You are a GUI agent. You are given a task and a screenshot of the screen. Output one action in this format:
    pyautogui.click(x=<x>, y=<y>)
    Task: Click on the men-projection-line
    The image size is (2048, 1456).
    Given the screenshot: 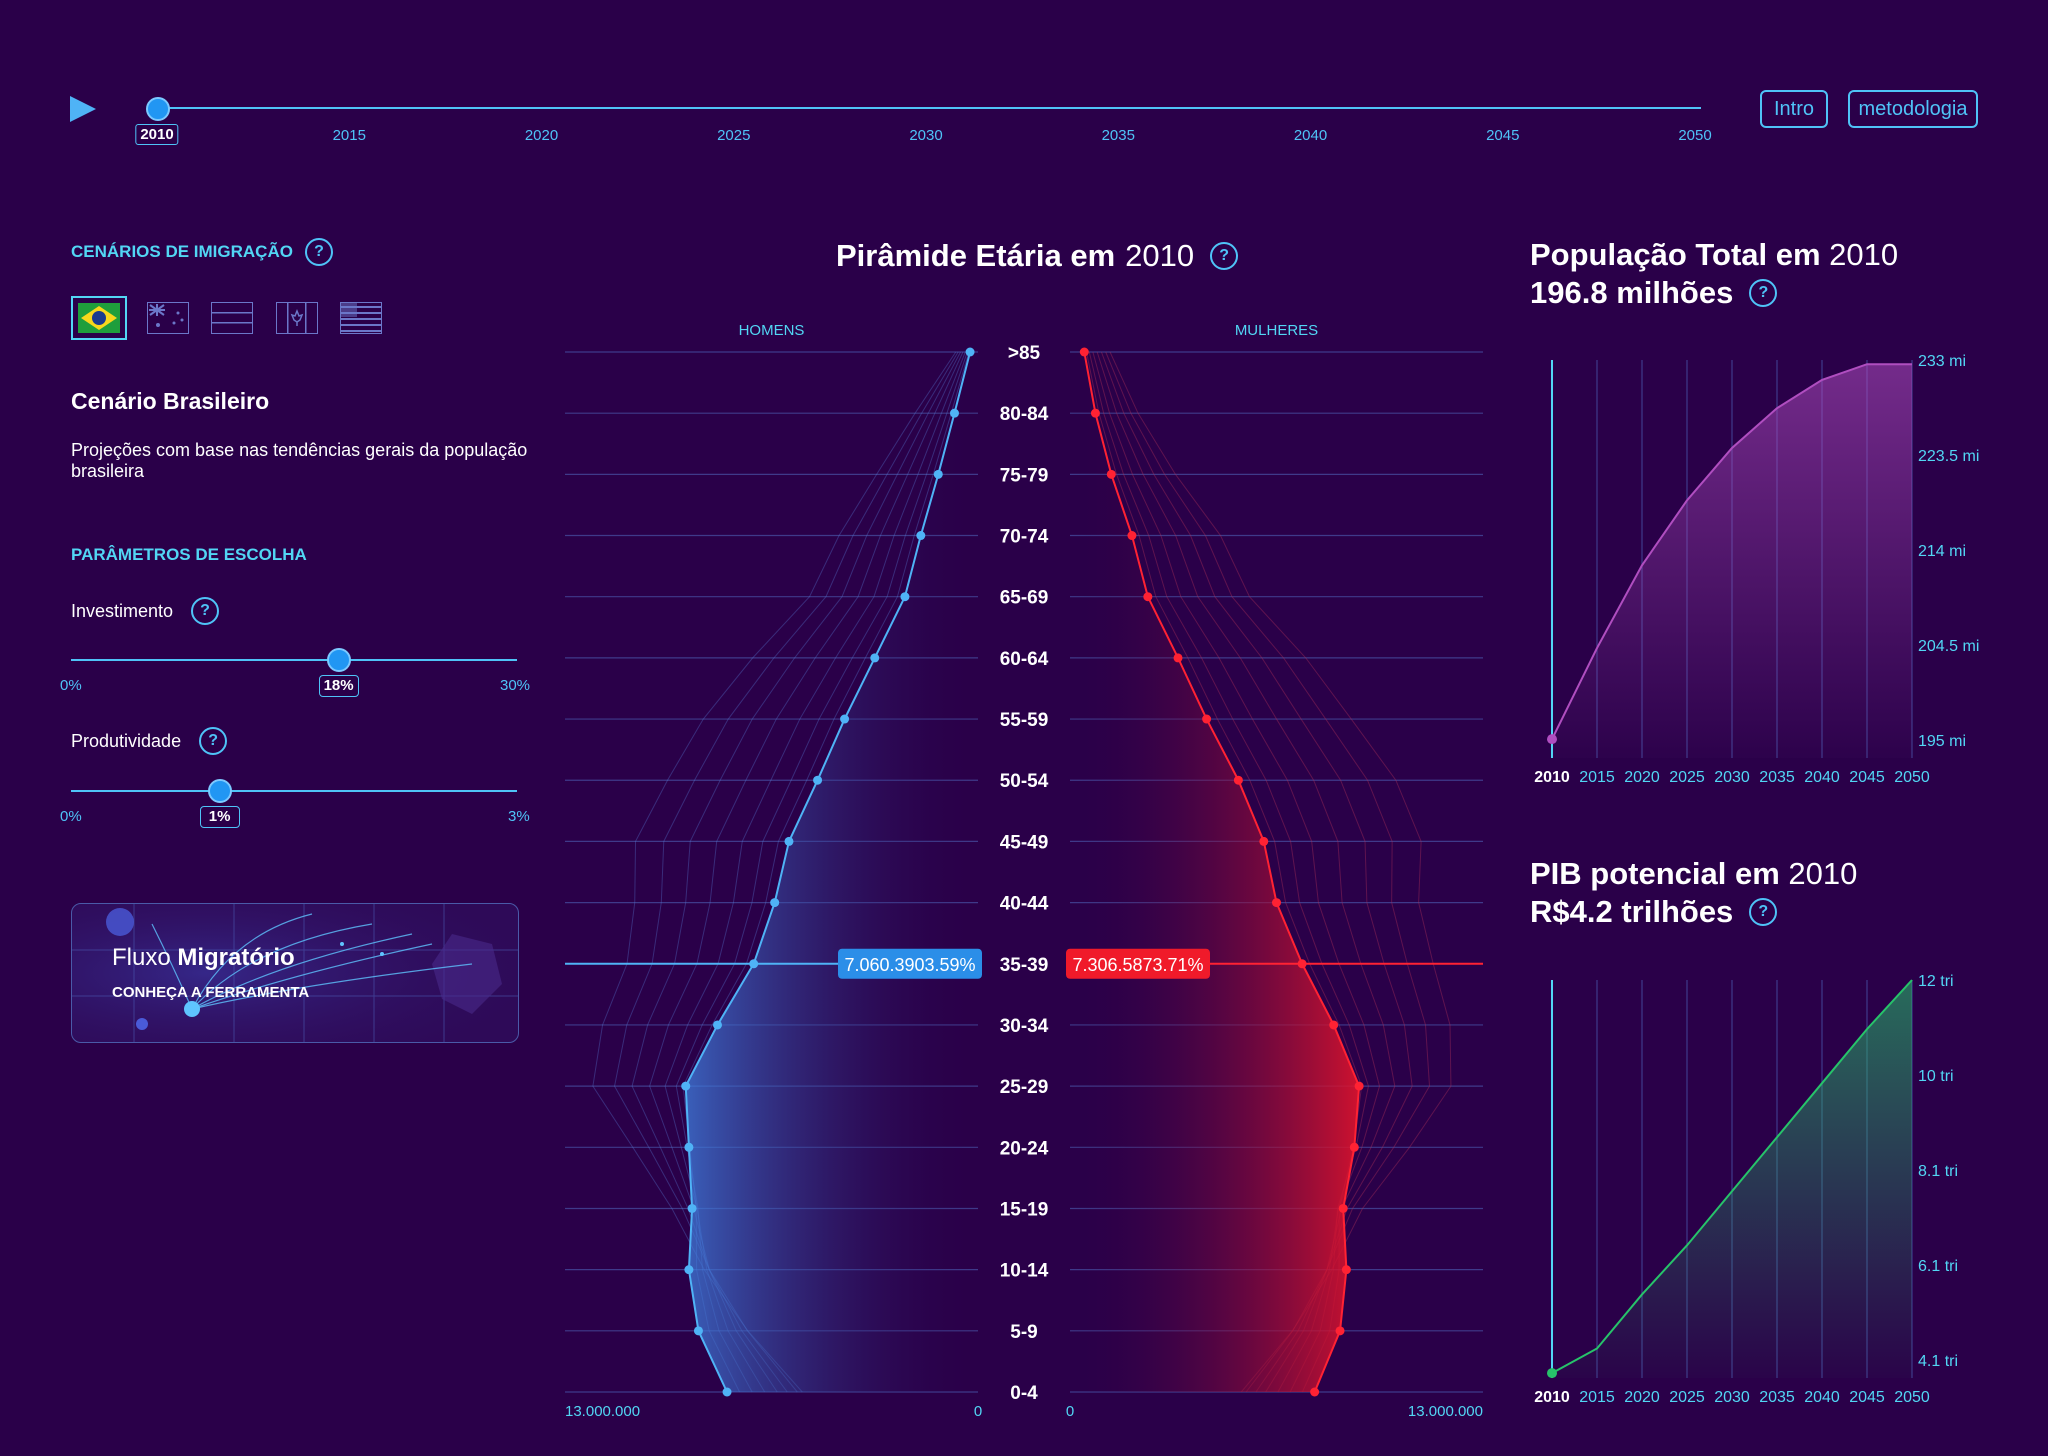 What is the action you would take?
    pyautogui.click(x=774, y=872)
    